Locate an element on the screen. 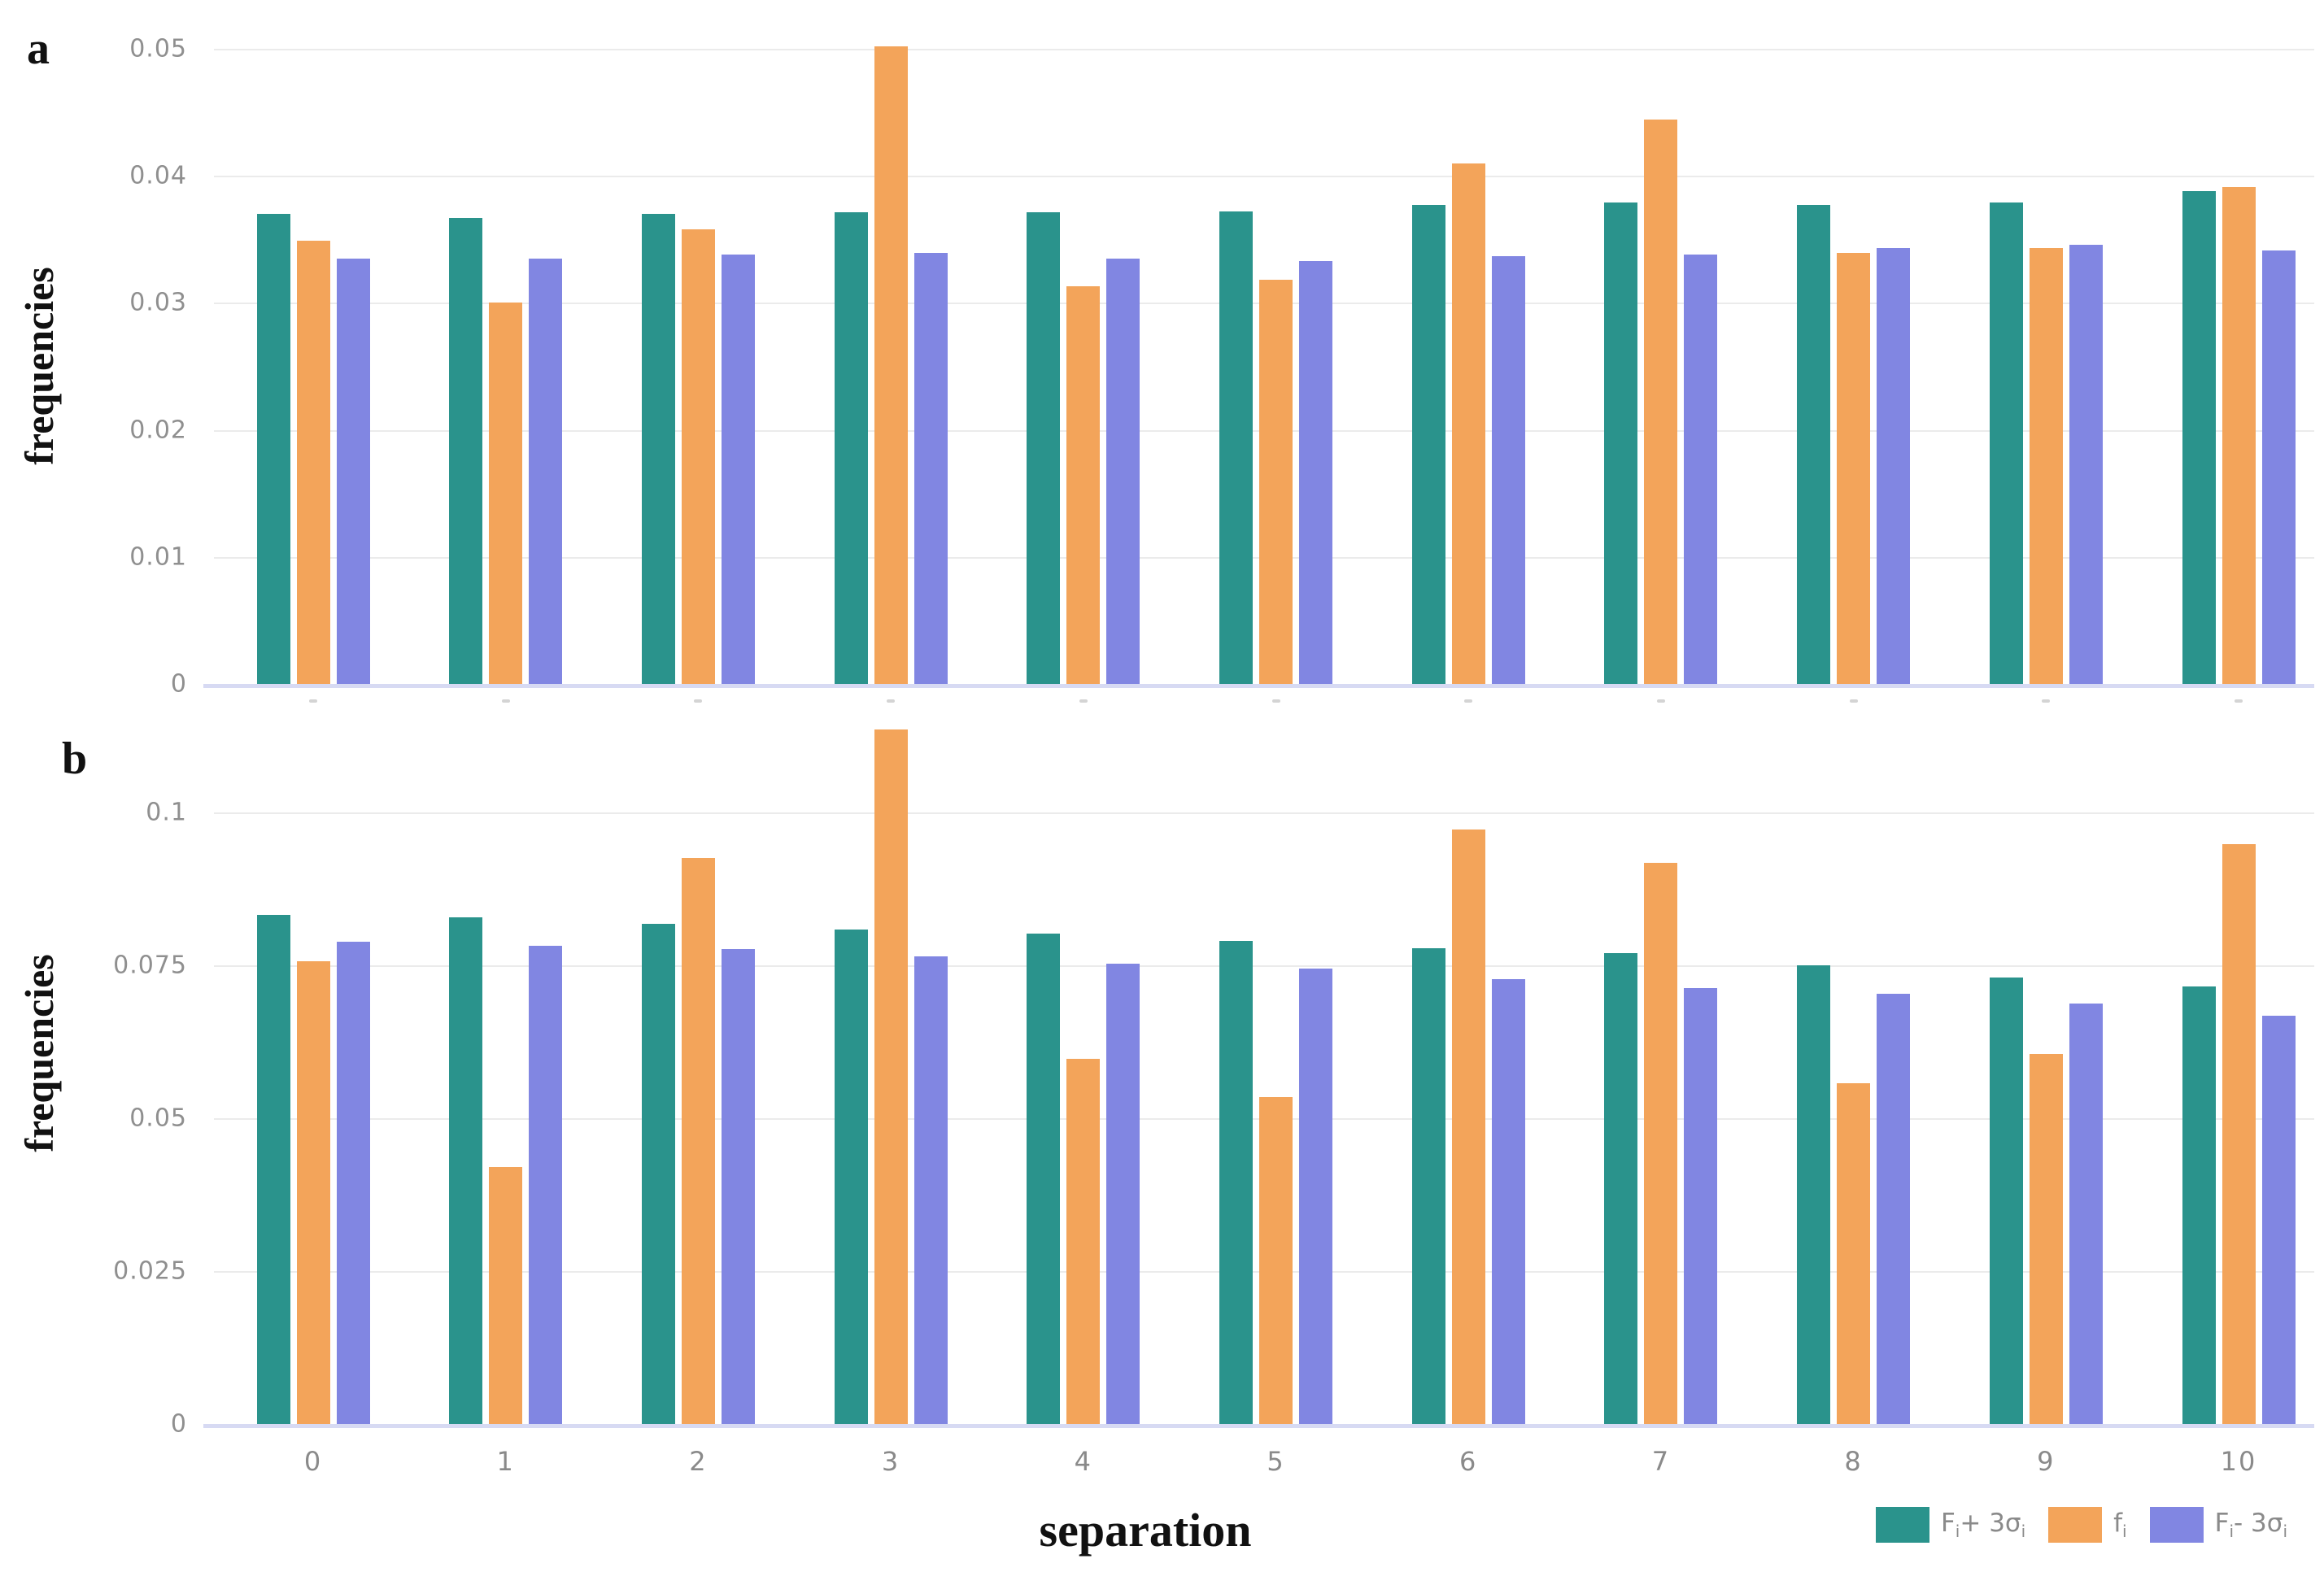  y-tick-label: 0.02 is located at coordinates (158, 431).